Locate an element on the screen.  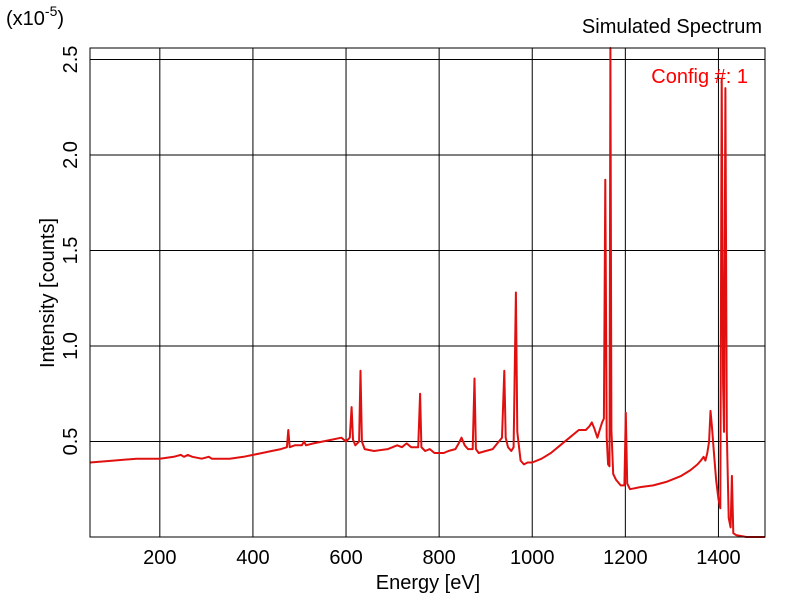
y-tick-label: 2.5 is located at coordinates (71, 60).